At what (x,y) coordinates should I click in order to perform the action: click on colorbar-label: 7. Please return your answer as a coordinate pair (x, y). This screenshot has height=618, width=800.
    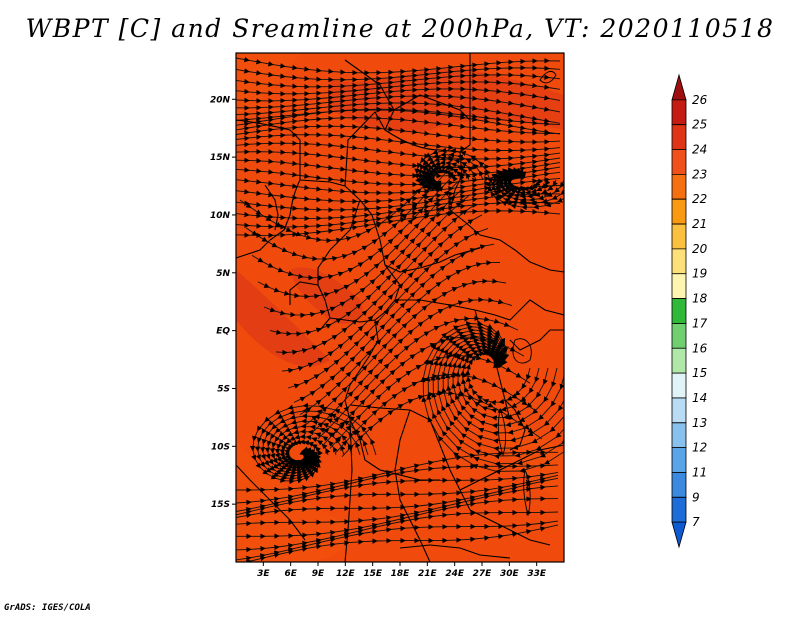
    Looking at the image, I should click on (696, 522).